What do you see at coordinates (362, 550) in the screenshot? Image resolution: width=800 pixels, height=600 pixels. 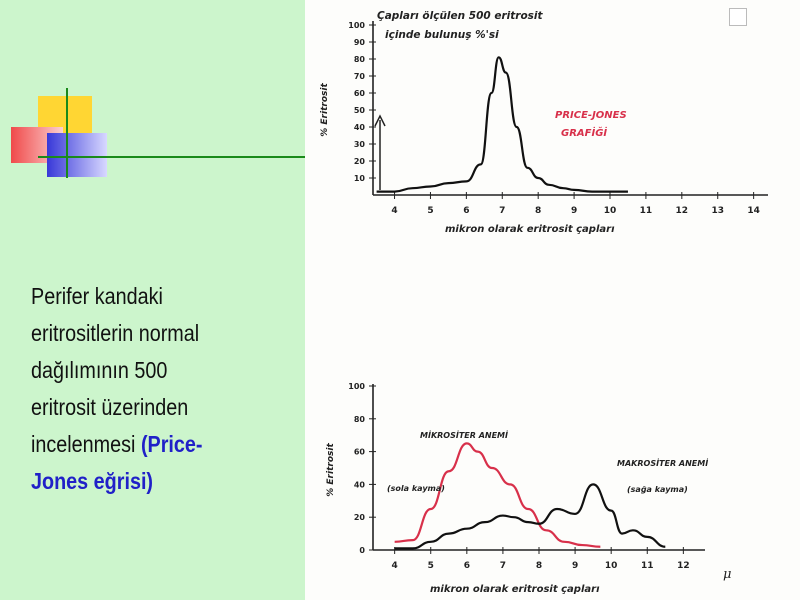 I see `y-tick-label: 0` at bounding box center [362, 550].